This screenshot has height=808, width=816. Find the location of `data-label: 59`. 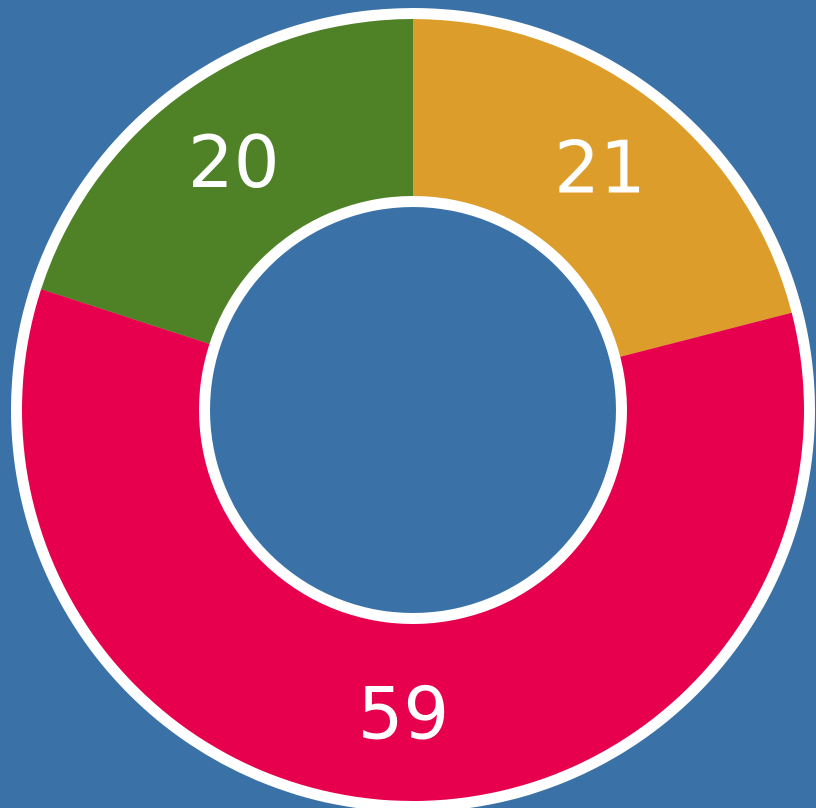

data-label: 59 is located at coordinates (404, 713).